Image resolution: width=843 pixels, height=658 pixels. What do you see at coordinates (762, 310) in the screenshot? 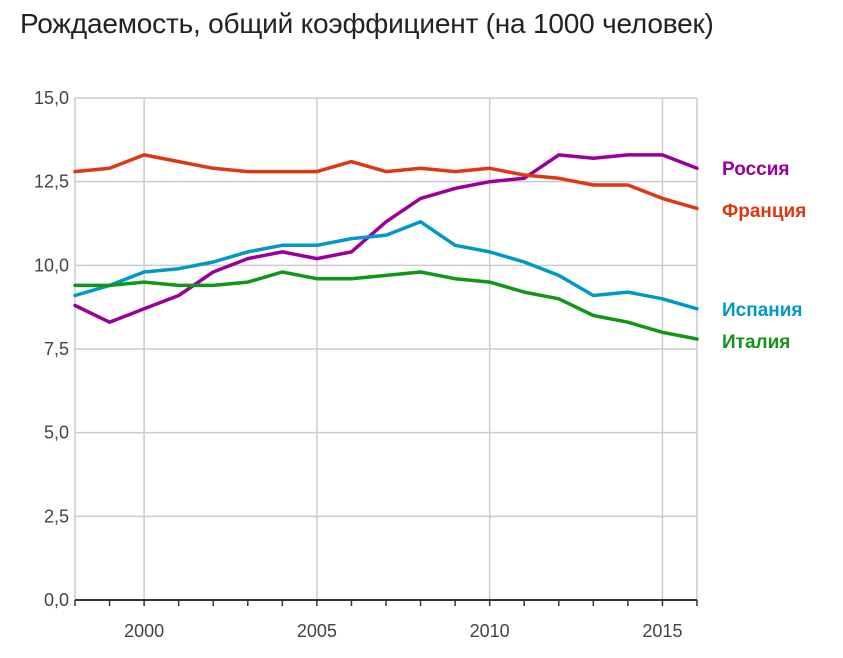
I see `series-label: Испания` at bounding box center [762, 310].